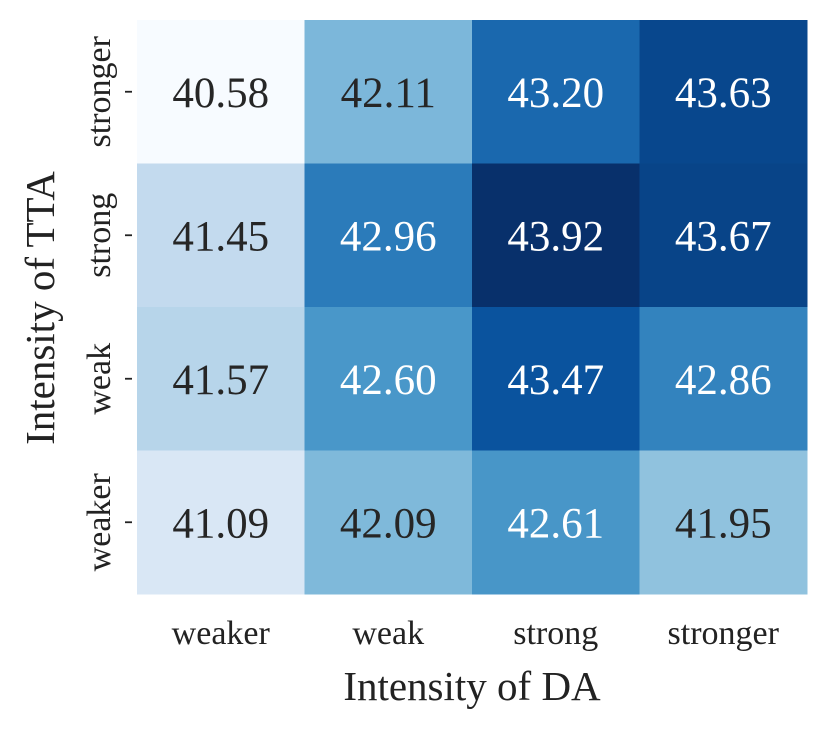  I want to click on cell-value-label: 42.96, so click(388, 236).